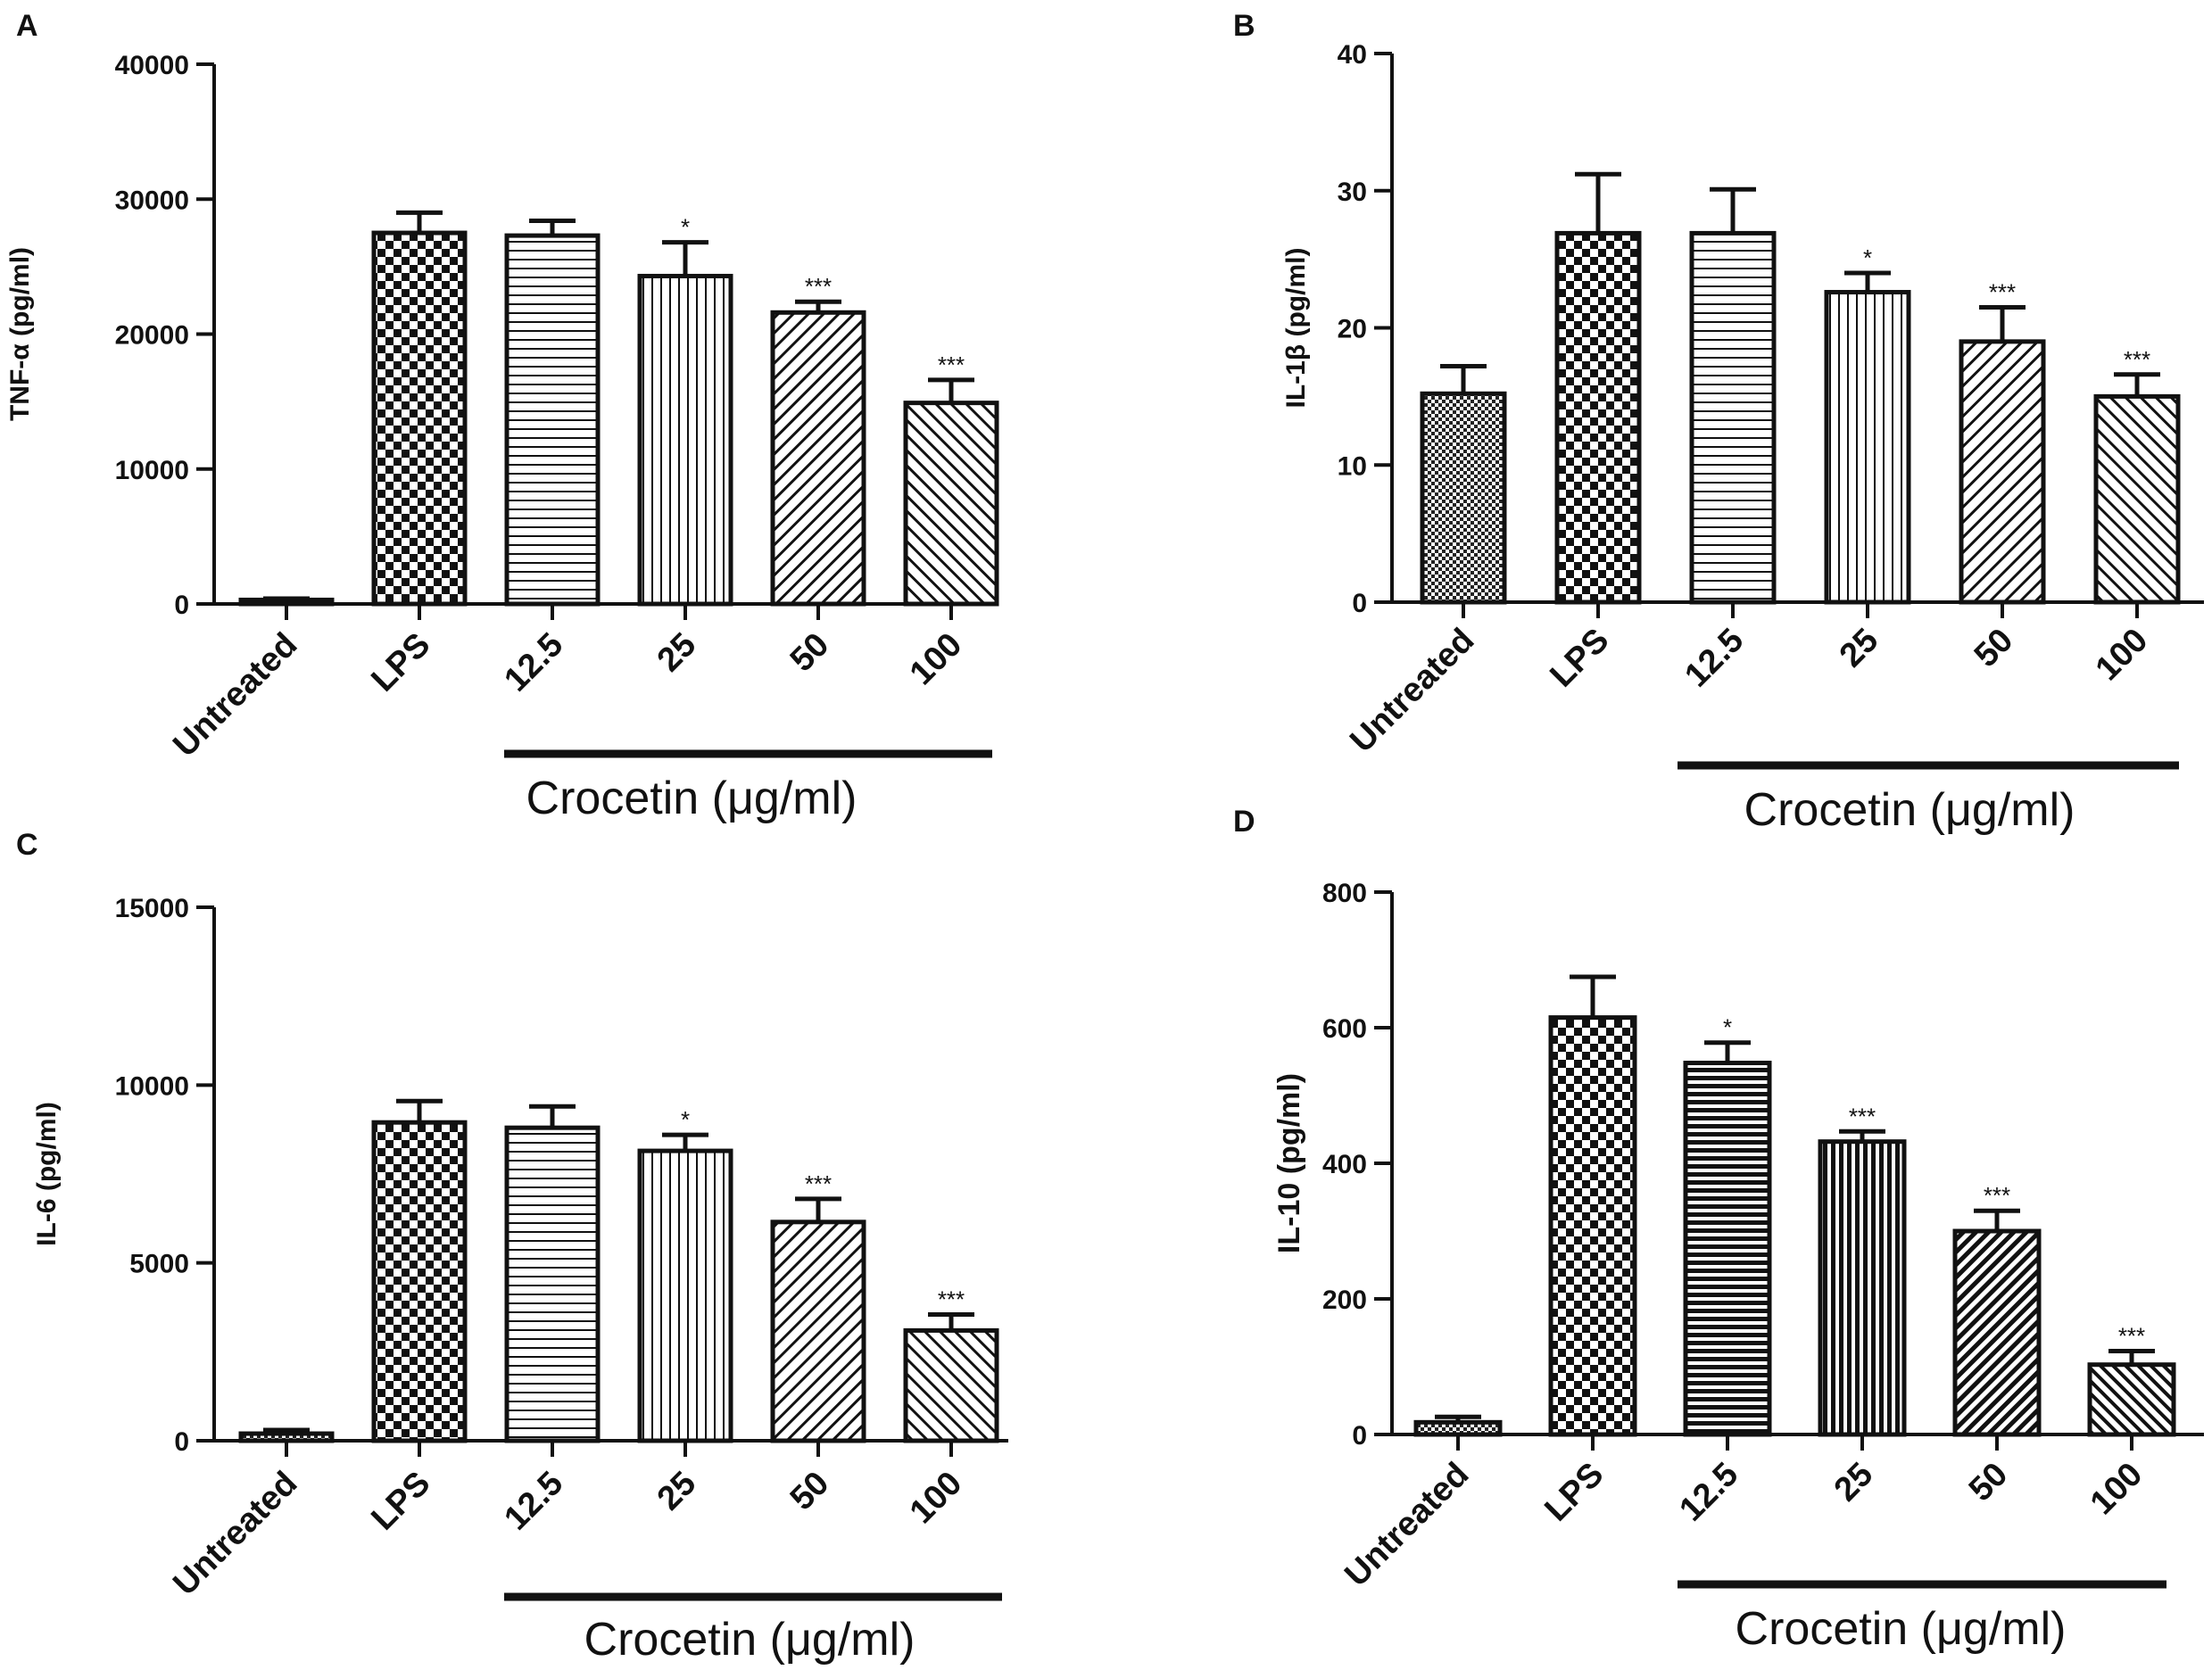 This screenshot has height=1670, width=2212. I want to click on panel-letter: C, so click(27, 845).